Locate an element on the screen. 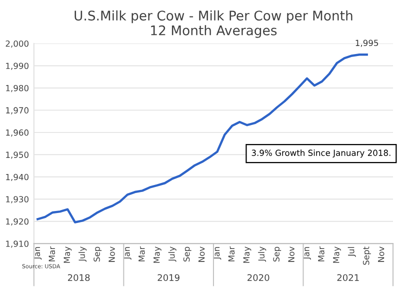 The width and height of the screenshot is (399, 290). y-tick-label: 1,950 is located at coordinates (17, 155).